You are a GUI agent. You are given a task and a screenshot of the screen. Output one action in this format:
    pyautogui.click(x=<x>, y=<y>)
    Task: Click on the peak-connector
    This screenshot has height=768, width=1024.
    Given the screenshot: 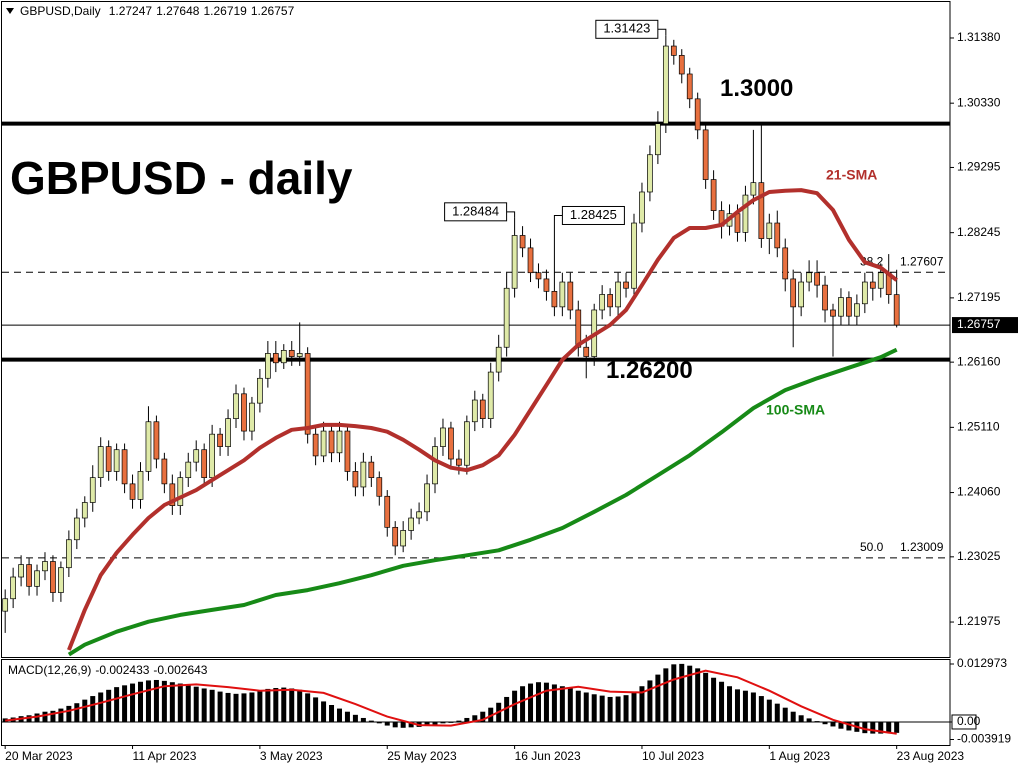 What is the action you would take?
    pyautogui.click(x=511, y=214)
    